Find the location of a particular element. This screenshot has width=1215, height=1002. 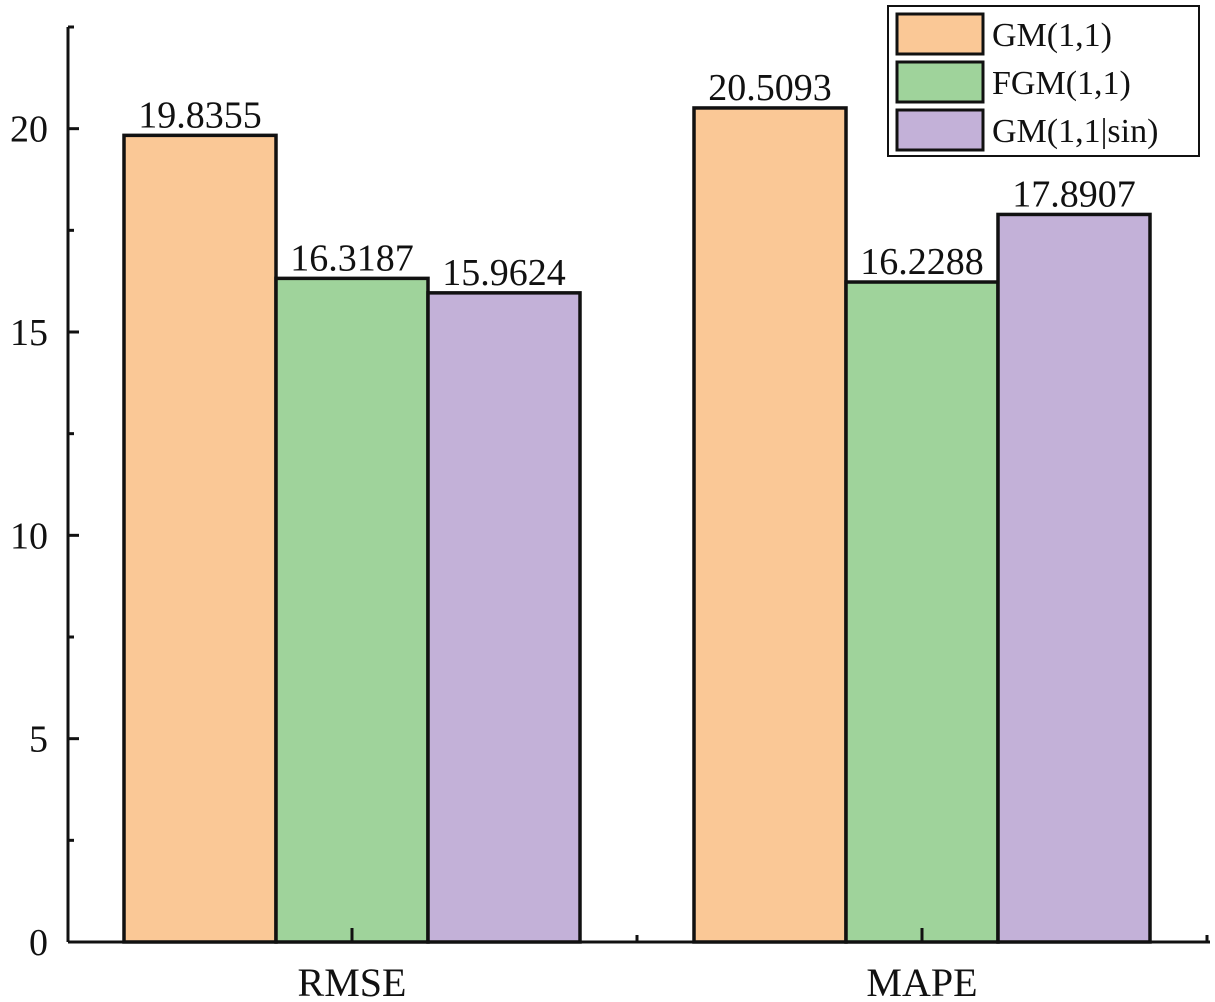

y-tick-label: 20 is located at coordinates (29, 130).